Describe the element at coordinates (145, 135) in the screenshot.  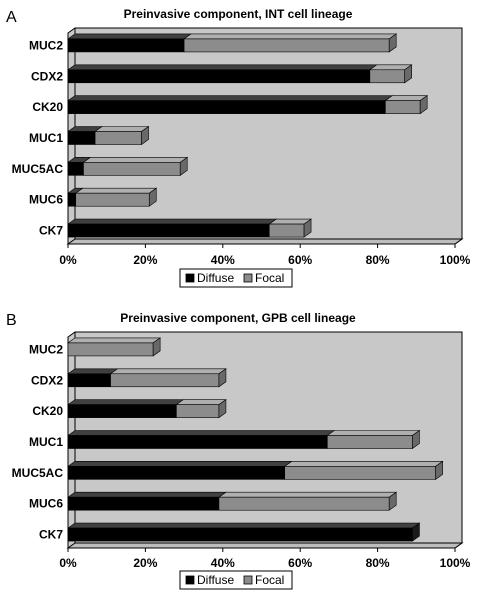
I see `panel-a-bar-muc1-end` at that location.